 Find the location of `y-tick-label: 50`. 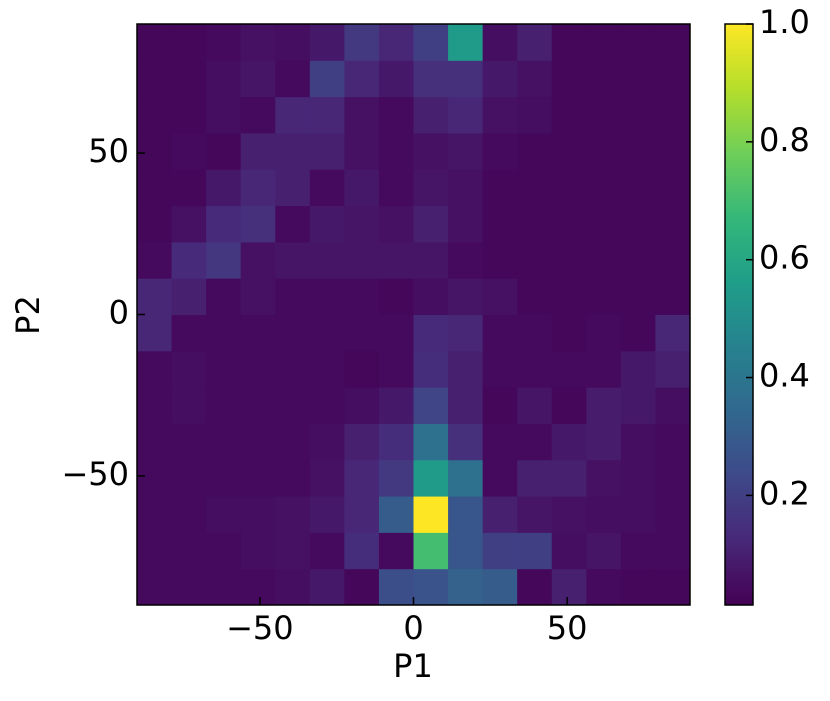

y-tick-label: 50 is located at coordinates (108, 151).